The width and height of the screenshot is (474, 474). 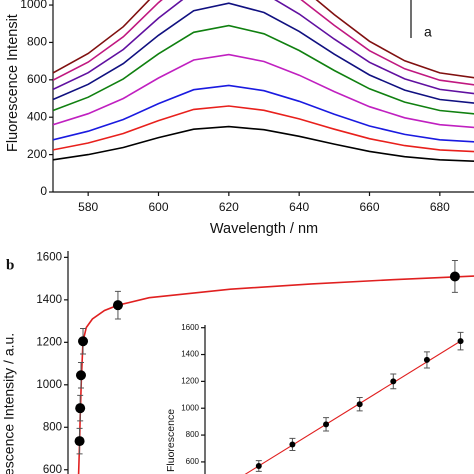 What do you see at coordinates (369, 207) in the screenshot?
I see `x-tick-label: 660` at bounding box center [369, 207].